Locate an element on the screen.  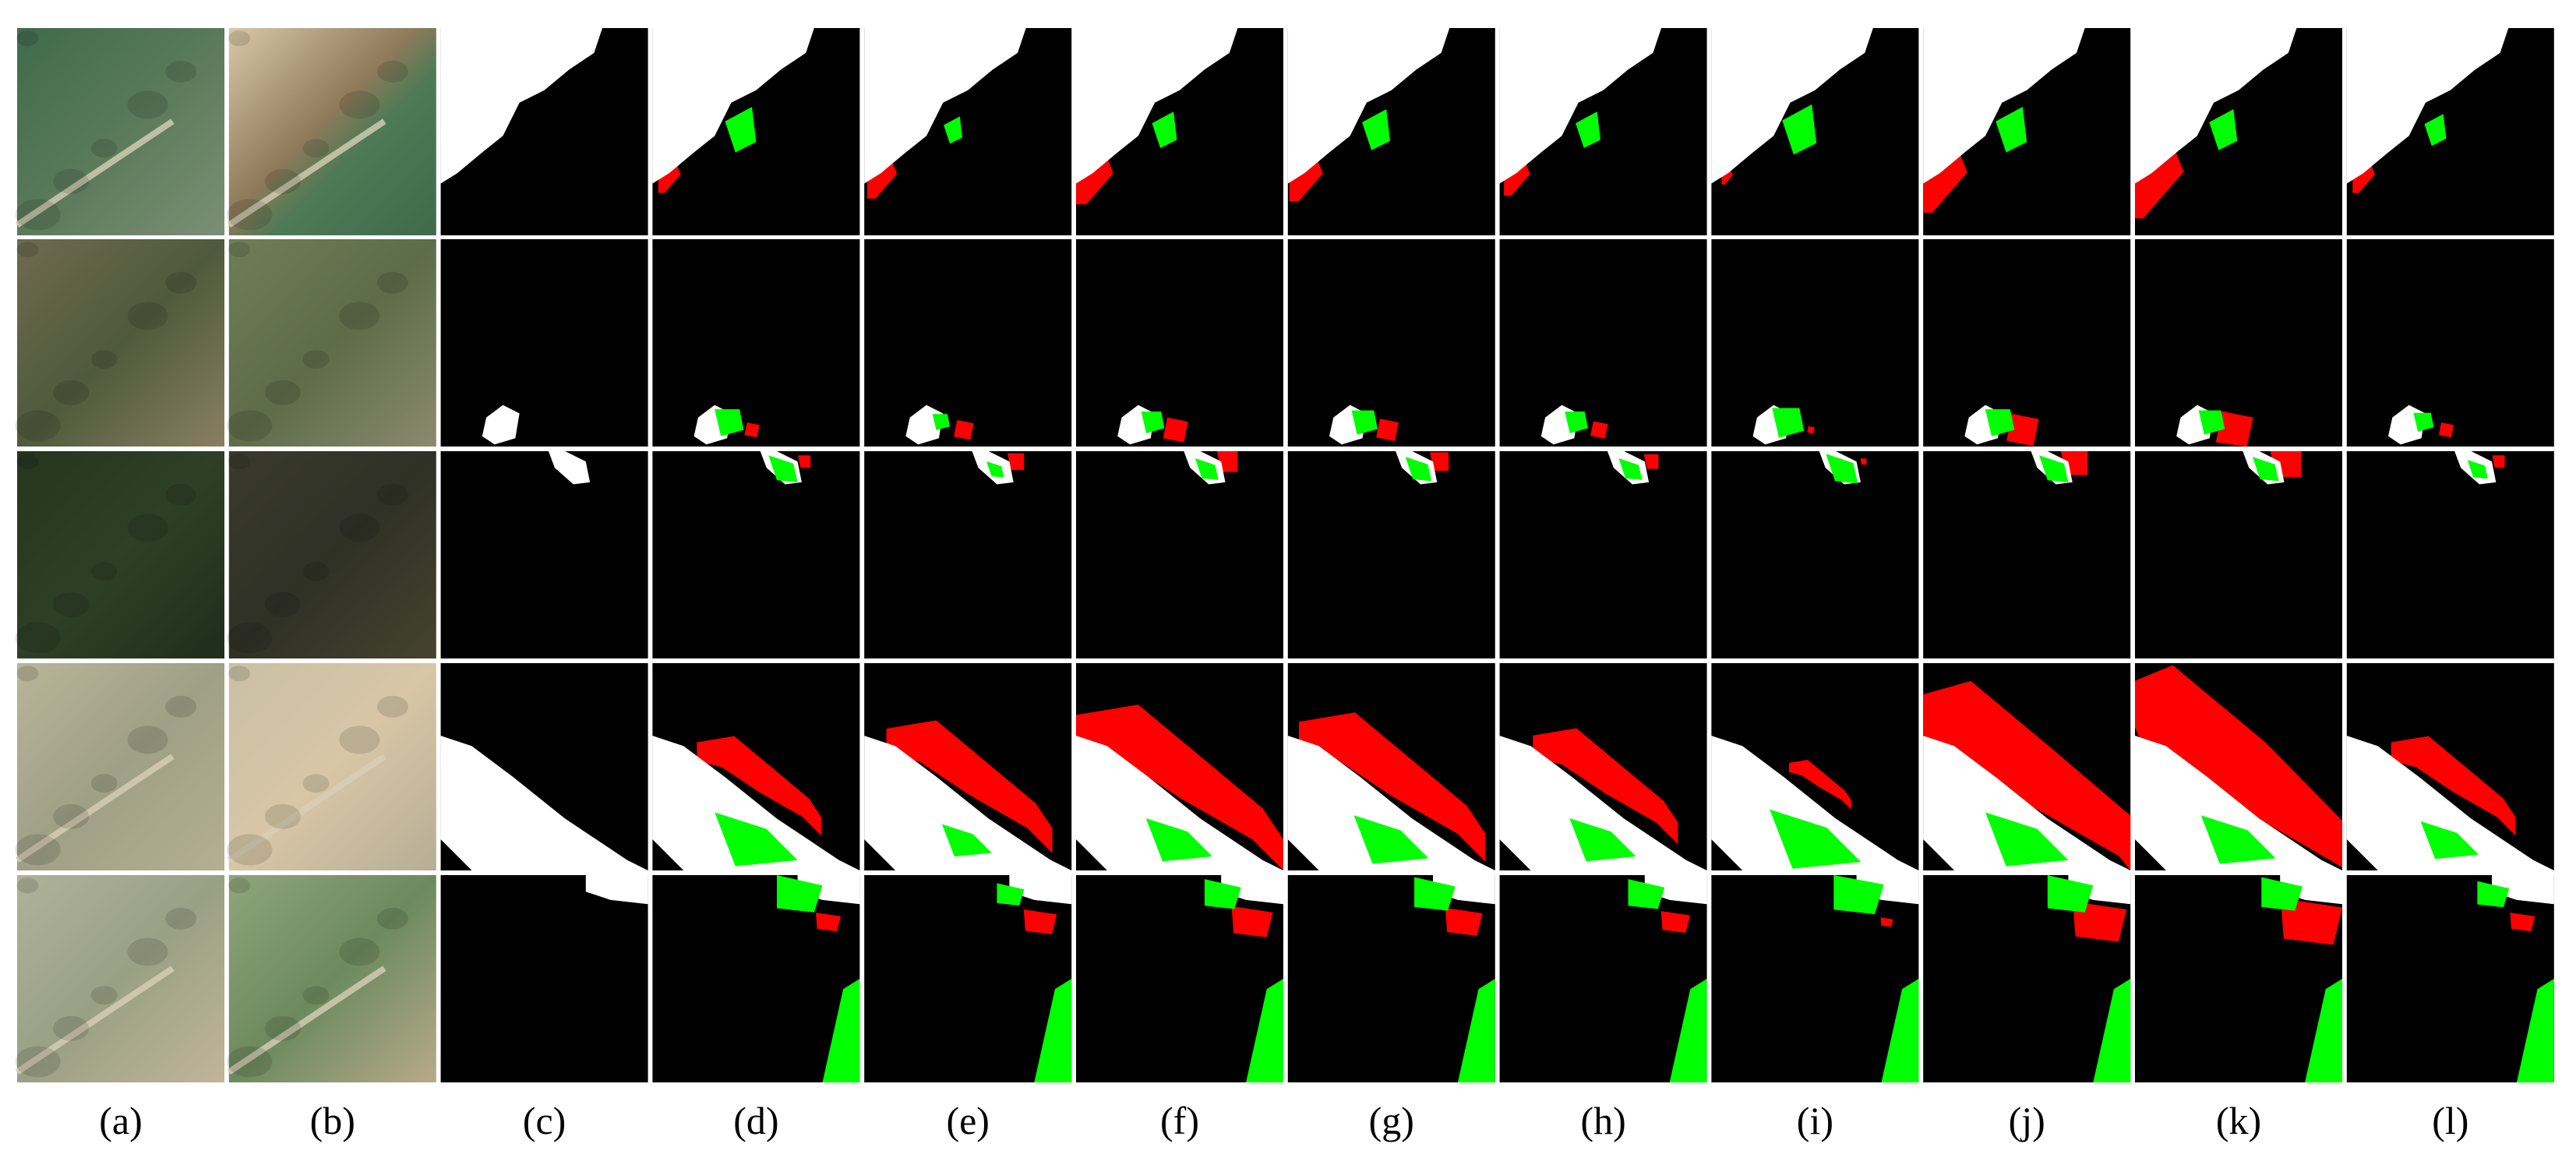
tile-row5-col-h is located at coordinates (1603, 978).